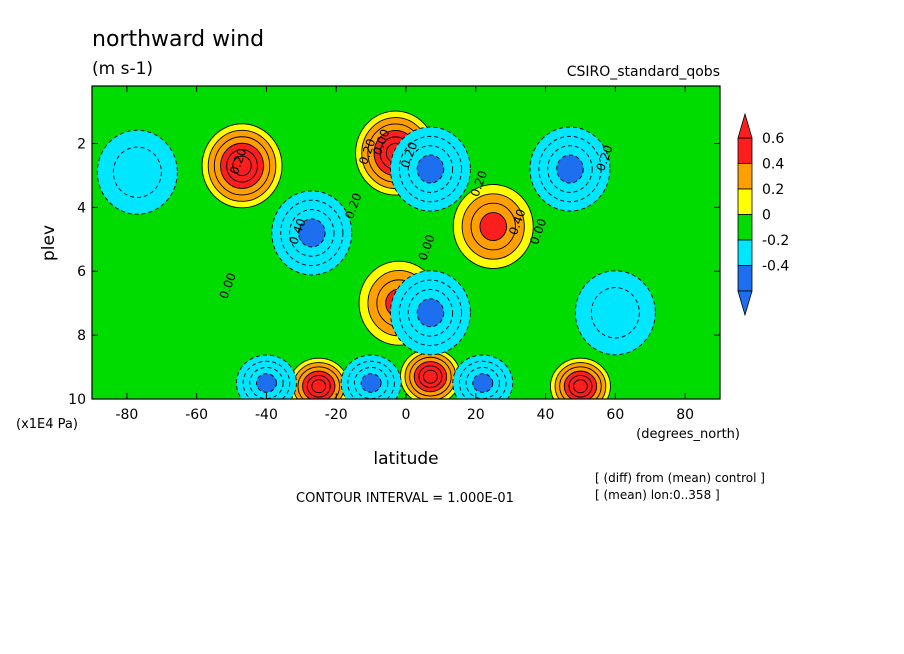 The width and height of the screenshot is (904, 654). I want to click on colorbar-label: 0, so click(766, 216).